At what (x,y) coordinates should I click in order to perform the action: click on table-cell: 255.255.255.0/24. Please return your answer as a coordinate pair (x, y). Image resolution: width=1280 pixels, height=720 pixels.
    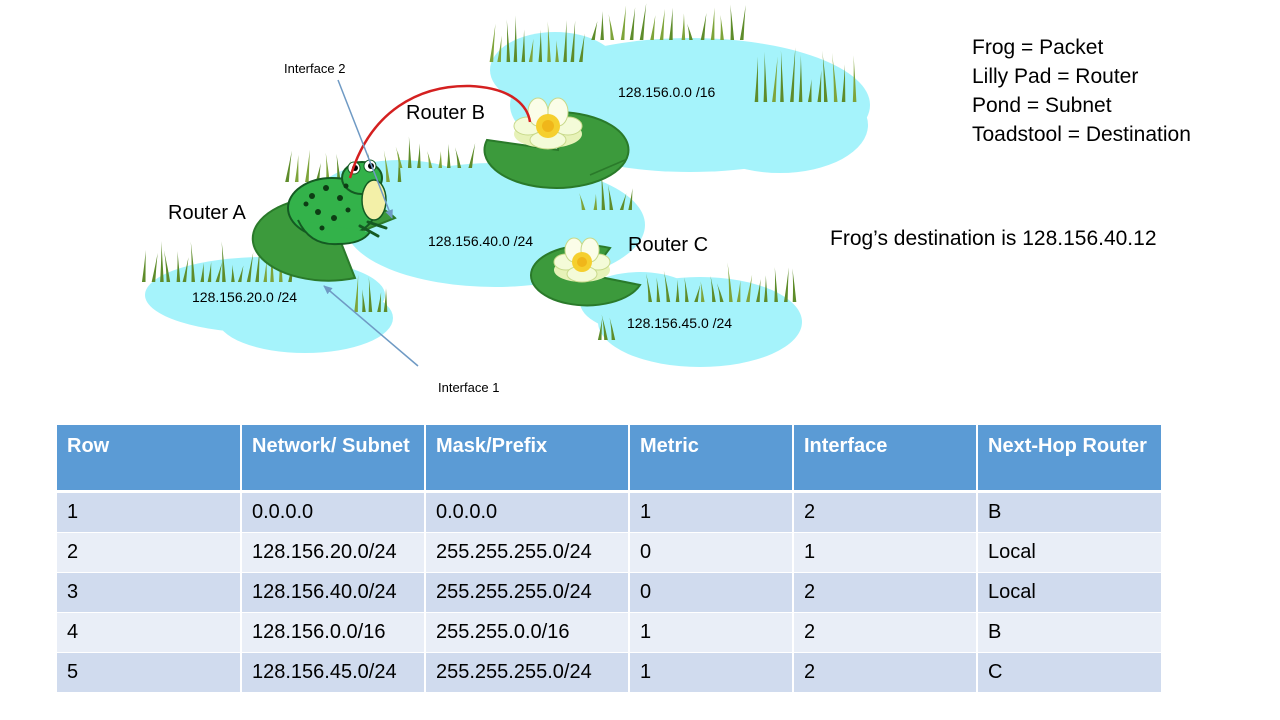
    Looking at the image, I should click on (527, 552).